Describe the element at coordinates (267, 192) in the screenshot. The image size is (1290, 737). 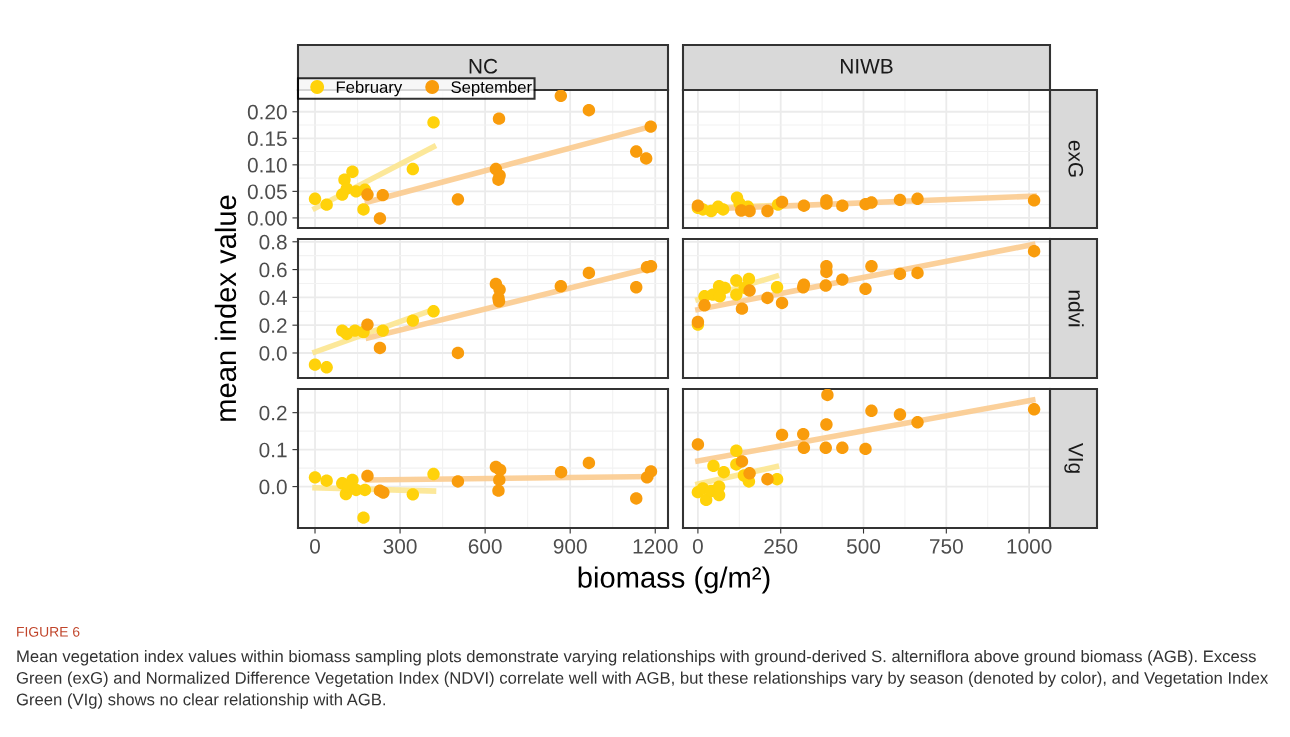
I see `y-tick-label: 0.05` at that location.